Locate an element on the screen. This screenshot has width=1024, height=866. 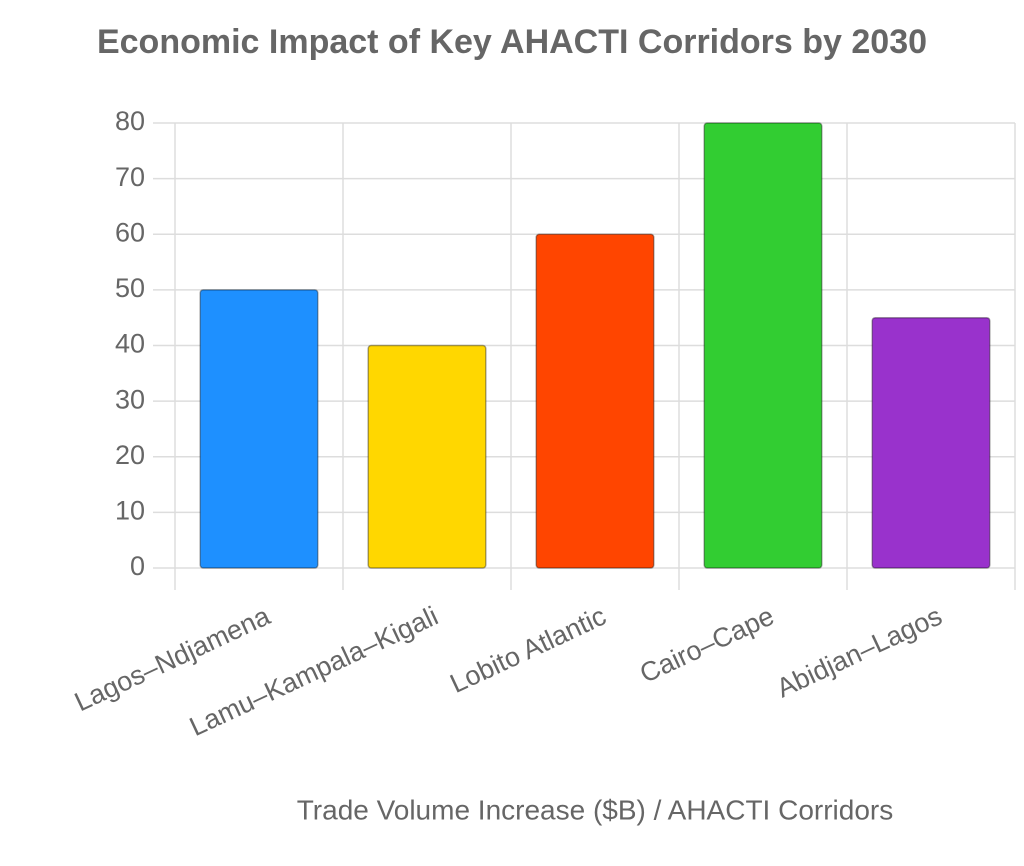
x-tick-label: Lobito Atlantic is located at coordinates (527, 650).